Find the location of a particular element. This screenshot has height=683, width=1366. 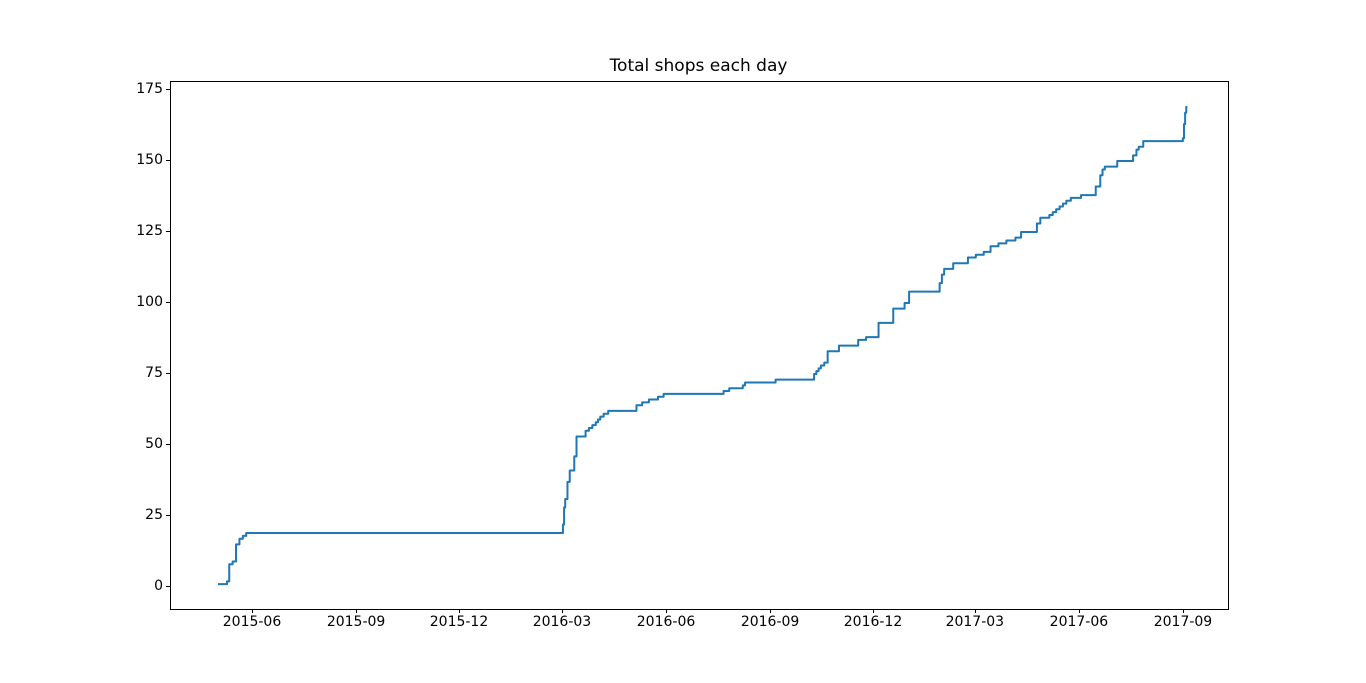

y-tick-label: 0 is located at coordinates (158, 586).